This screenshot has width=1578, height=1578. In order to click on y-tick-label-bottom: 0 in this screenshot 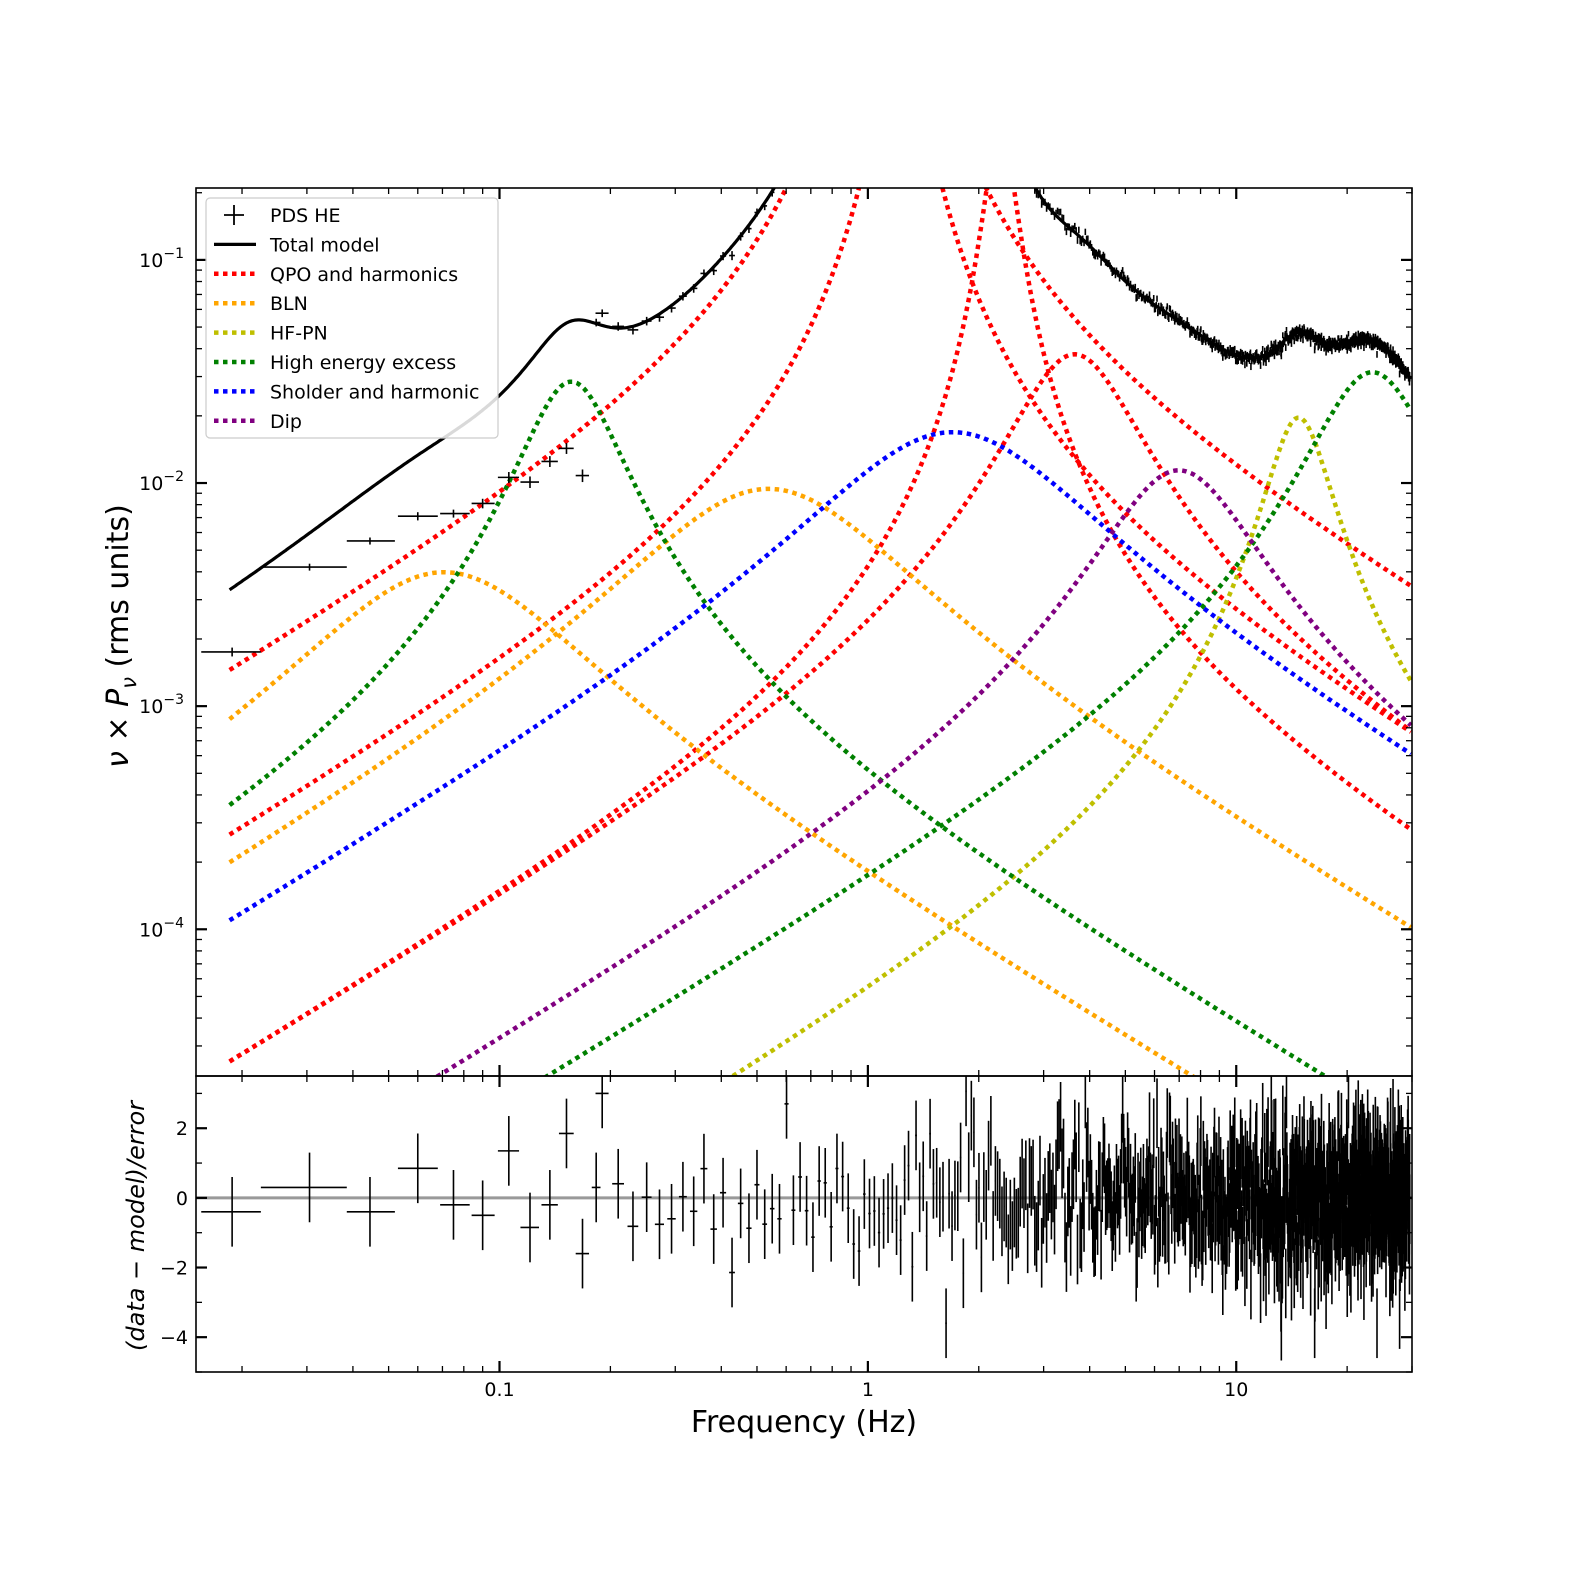, I will do `click(182, 1199)`.